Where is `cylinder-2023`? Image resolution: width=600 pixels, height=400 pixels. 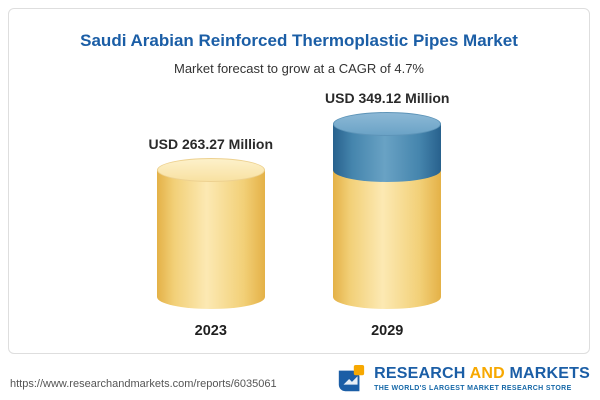 cylinder-2023 is located at coordinates (210, 233).